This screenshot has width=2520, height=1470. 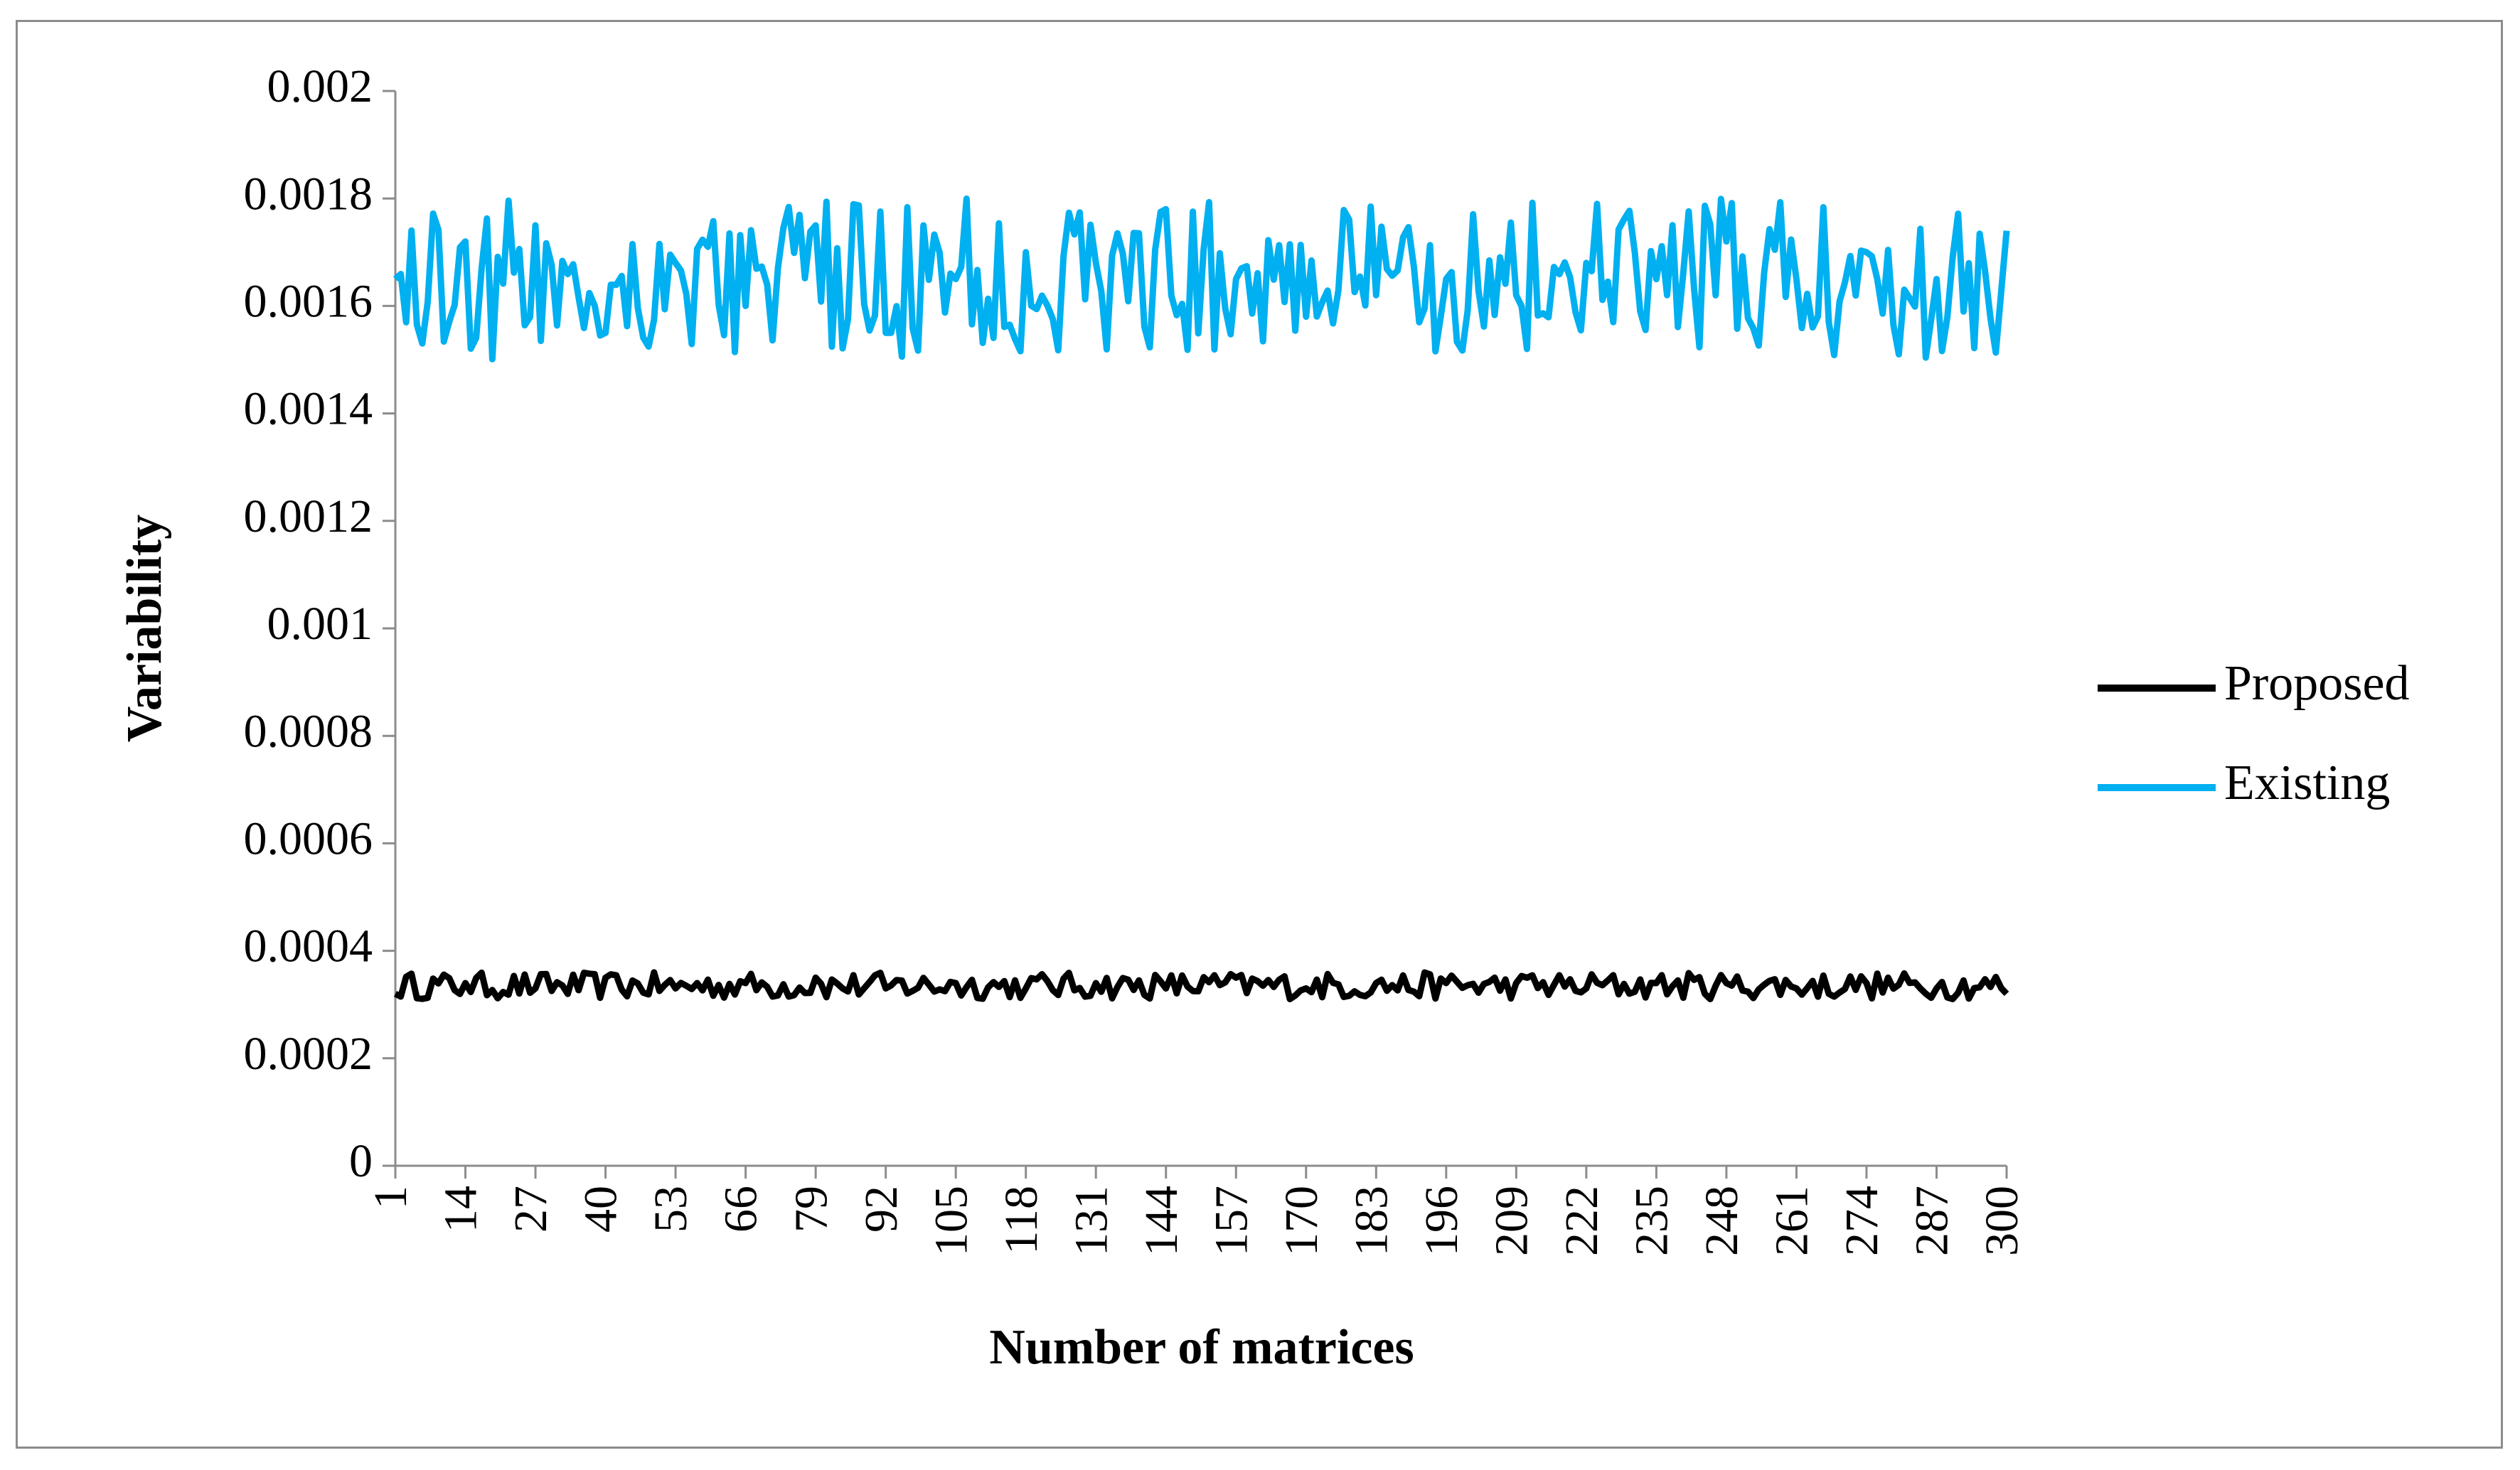 I want to click on y-tick-label: 0.0006, so click(x=308, y=839).